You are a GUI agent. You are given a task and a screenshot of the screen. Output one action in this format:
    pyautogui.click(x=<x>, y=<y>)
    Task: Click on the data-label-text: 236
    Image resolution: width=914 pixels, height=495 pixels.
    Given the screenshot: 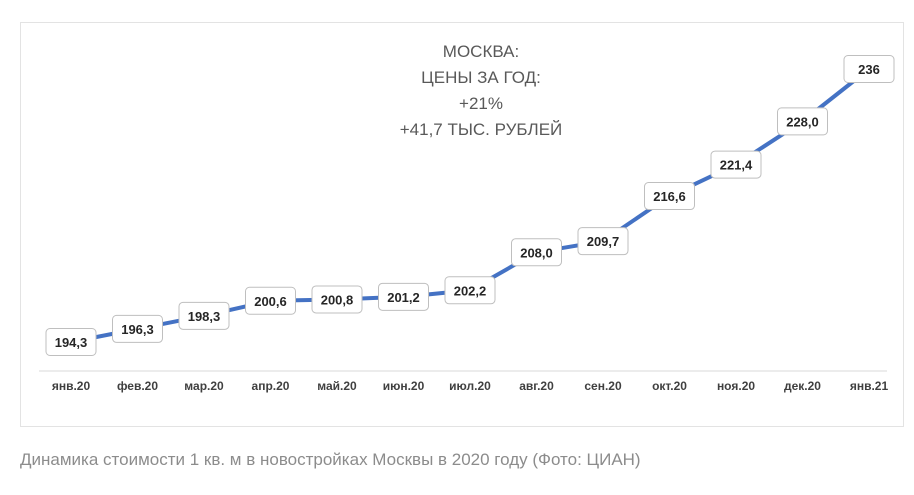 What is the action you would take?
    pyautogui.click(x=869, y=69)
    